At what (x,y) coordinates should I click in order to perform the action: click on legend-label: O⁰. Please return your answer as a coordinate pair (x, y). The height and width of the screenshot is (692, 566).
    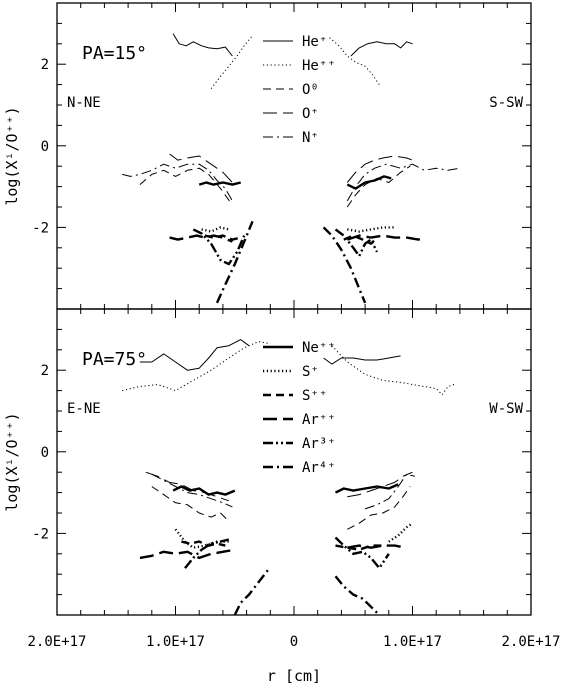
    Looking at the image, I should click on (310, 90).